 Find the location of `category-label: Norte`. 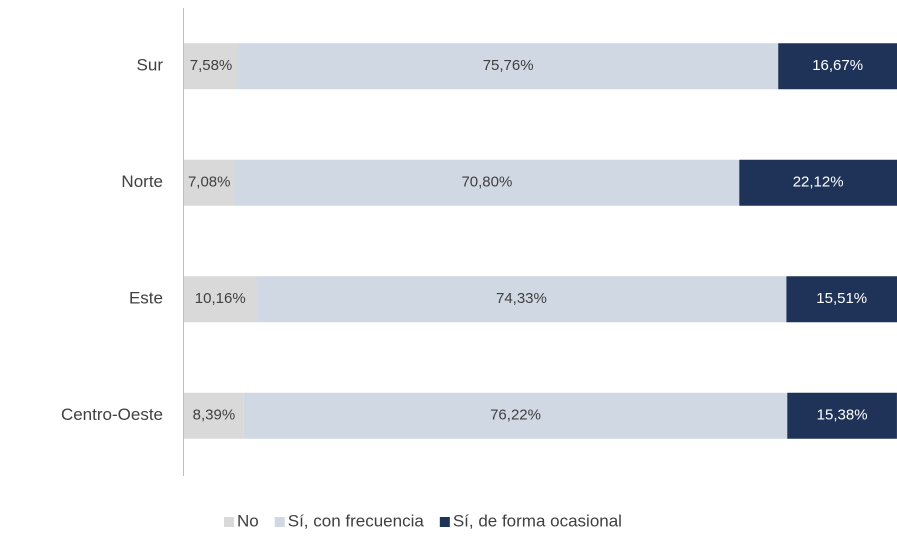

category-label: Norte is located at coordinates (142, 181).